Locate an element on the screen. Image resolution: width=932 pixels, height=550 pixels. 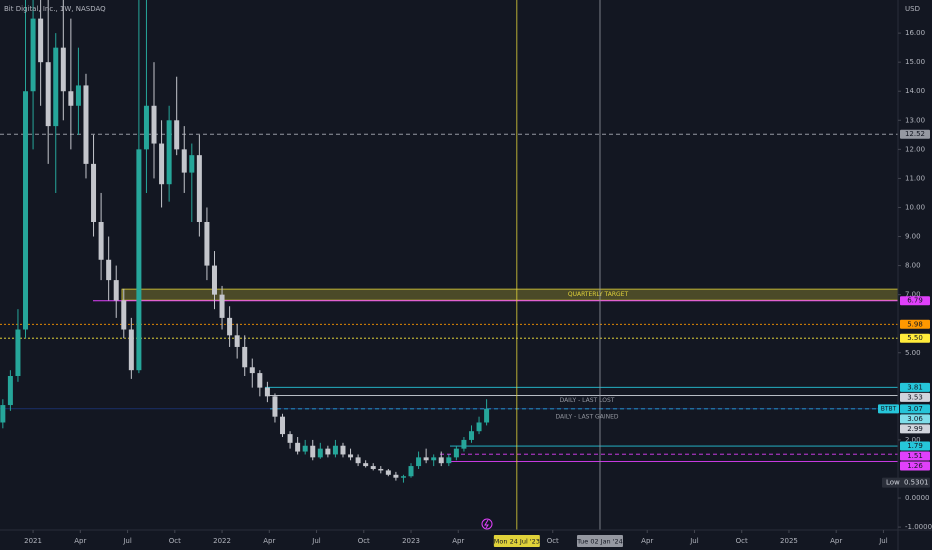
symbol-label: BTBT is located at coordinates (889, 408).